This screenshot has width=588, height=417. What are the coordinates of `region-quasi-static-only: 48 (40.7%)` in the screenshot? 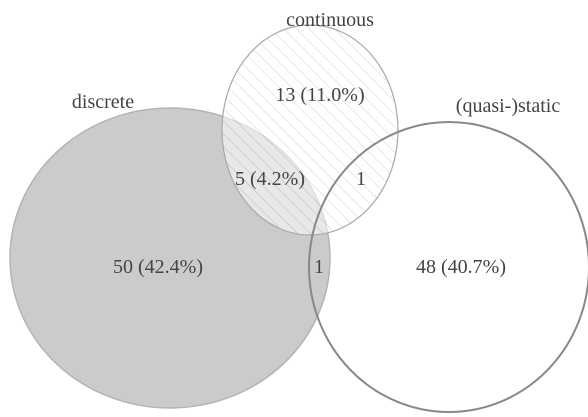 It's located at (461, 267).